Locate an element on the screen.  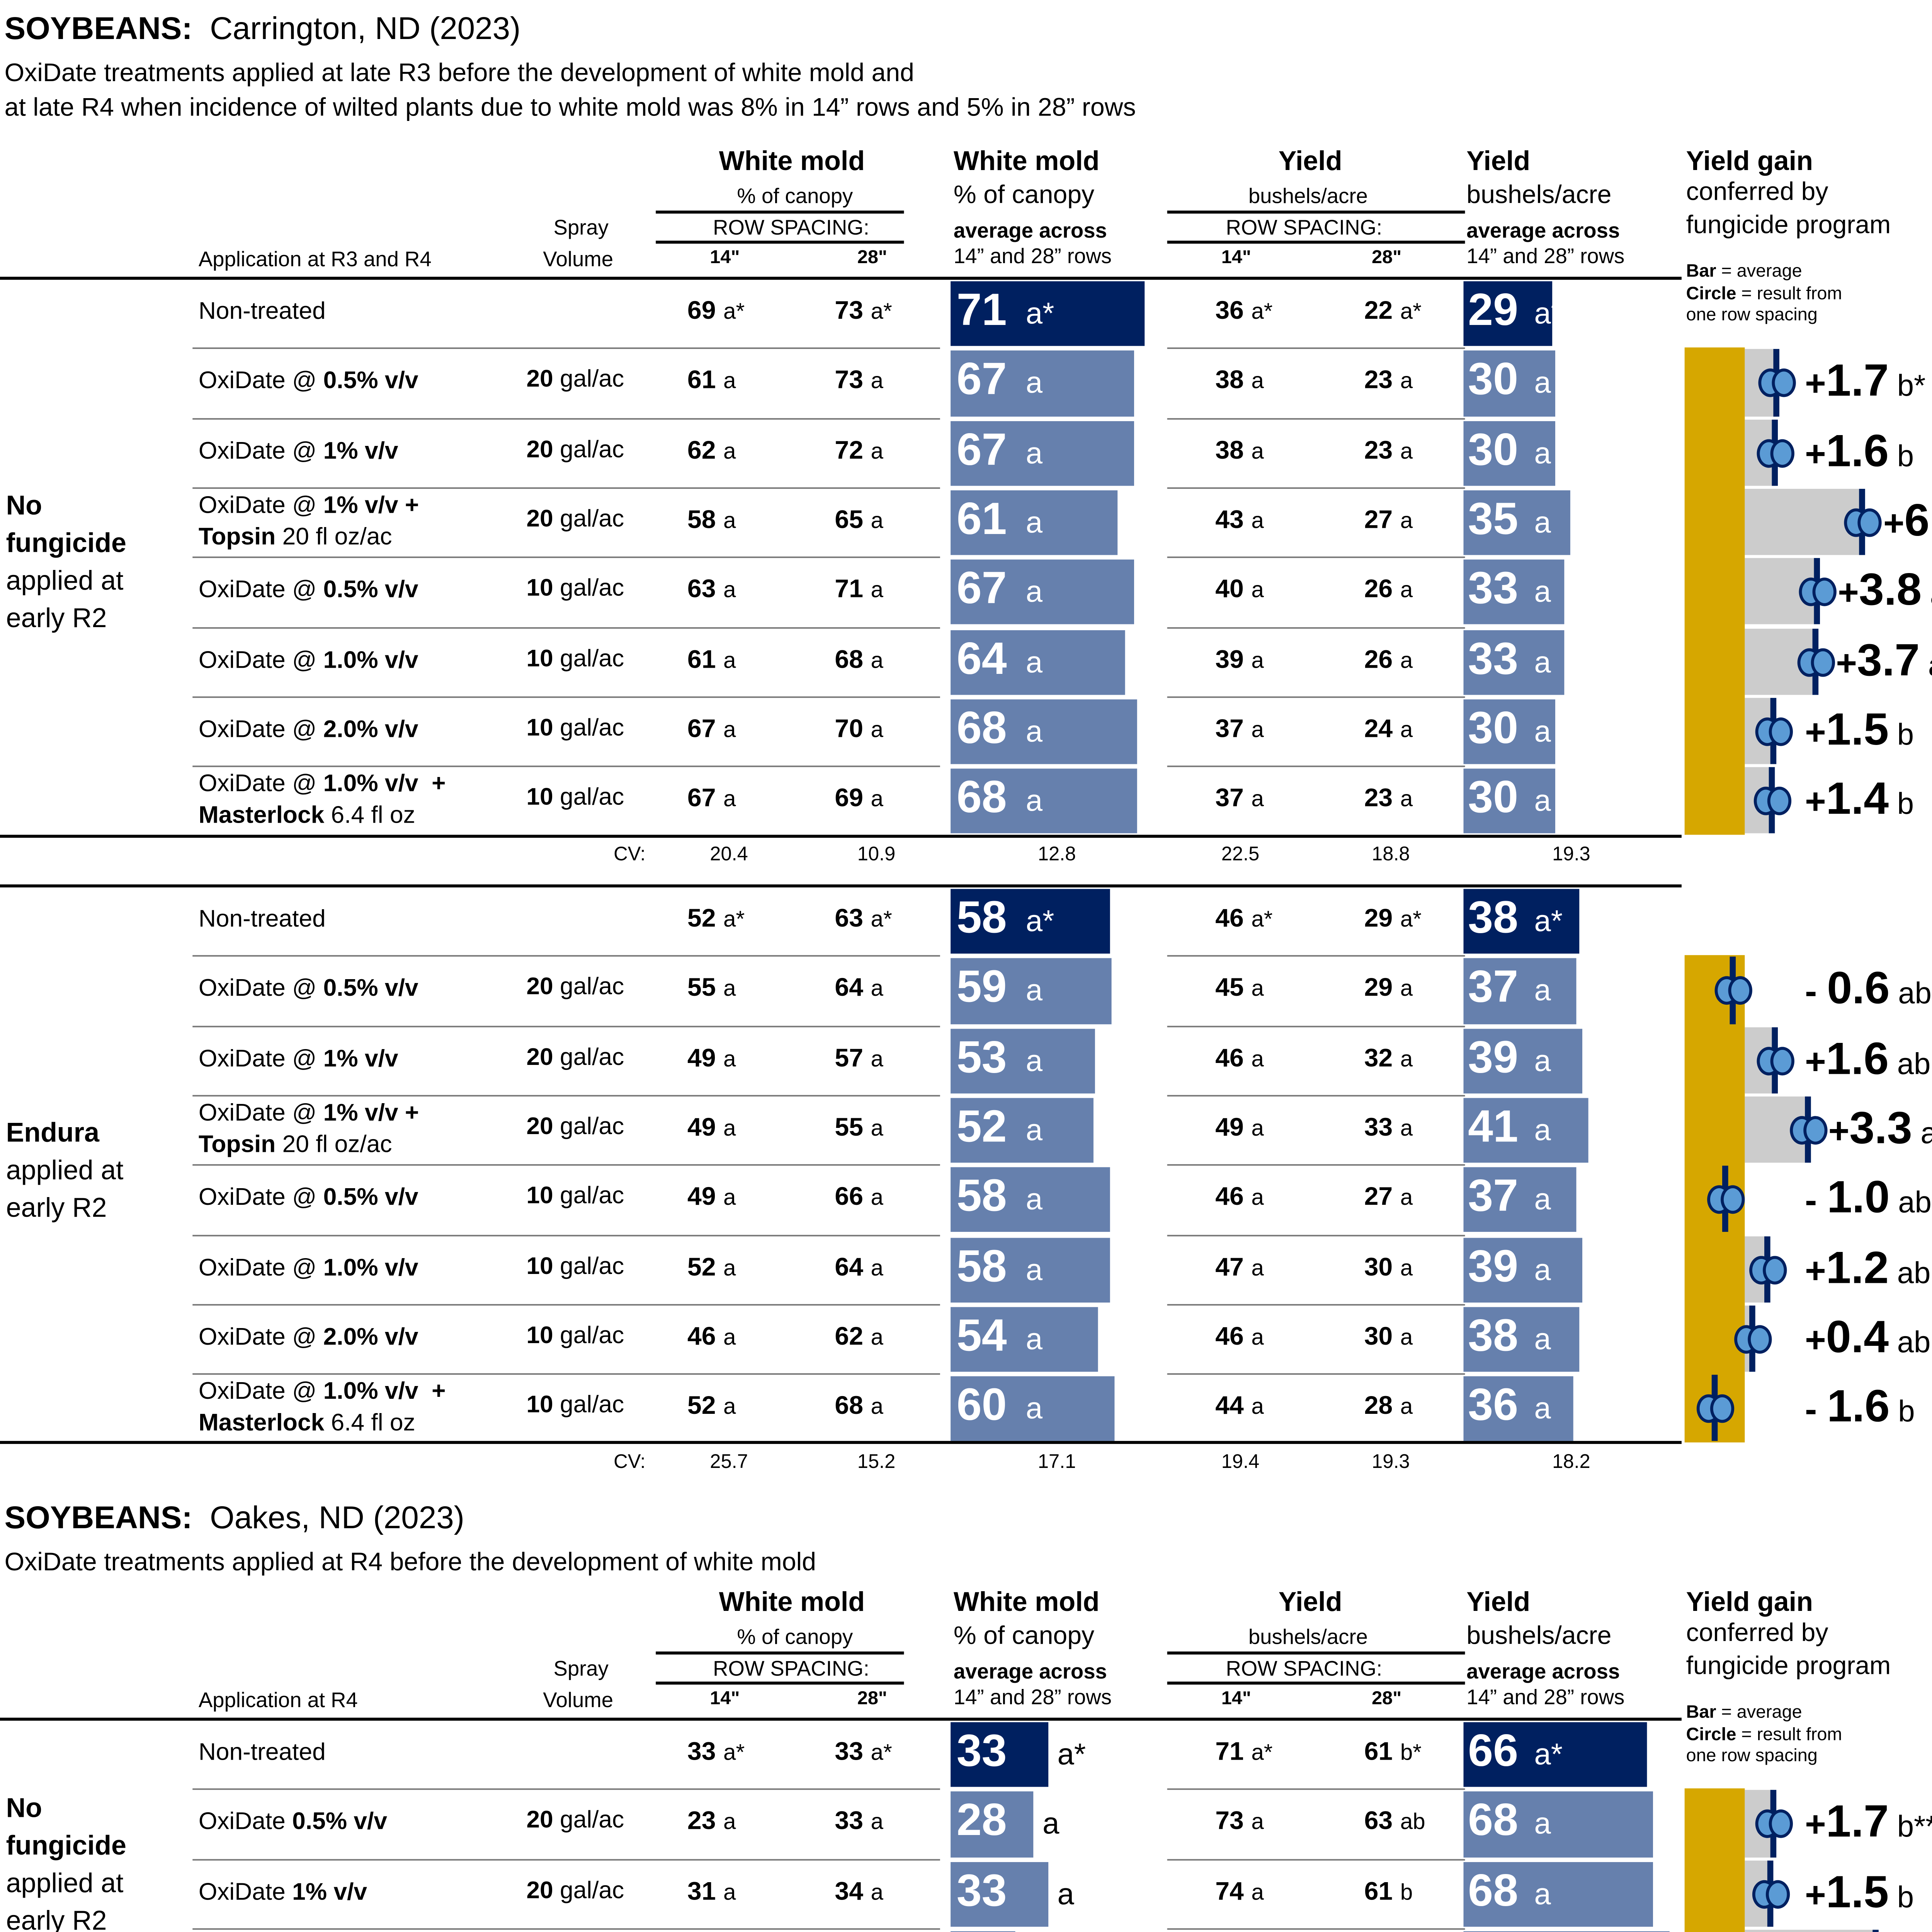
cell-letter: ab is located at coordinates (1412, 1823).